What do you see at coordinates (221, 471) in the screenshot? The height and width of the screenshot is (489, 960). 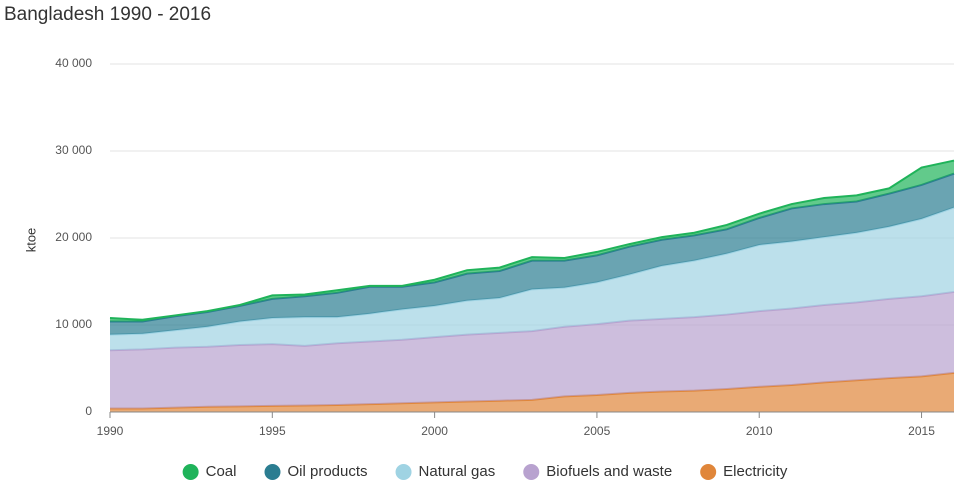 I see `legend-label: Coal` at bounding box center [221, 471].